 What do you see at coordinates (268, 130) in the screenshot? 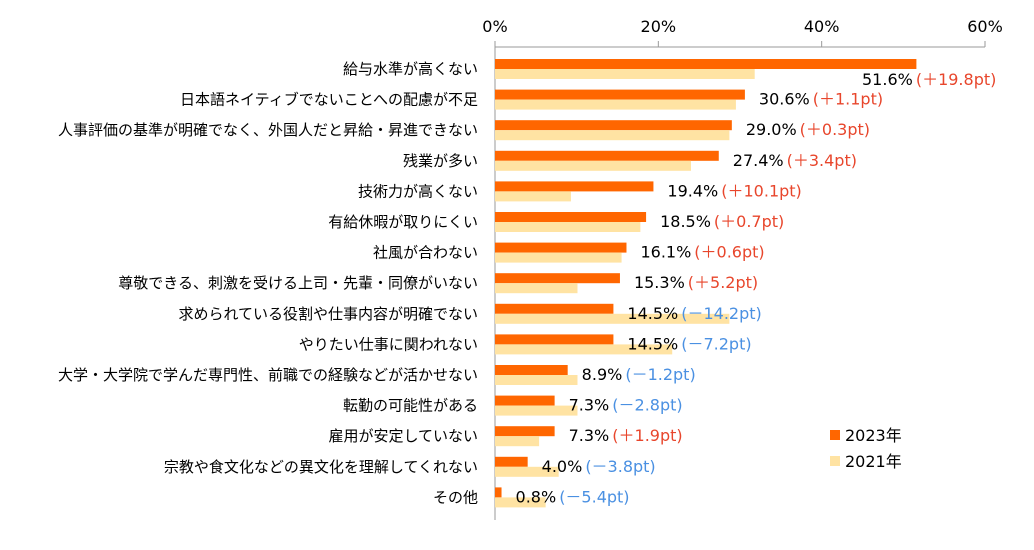
I see `category-label: 人事評価の基準が明確でなく、外国人だと昇給・昇進できない` at bounding box center [268, 130].